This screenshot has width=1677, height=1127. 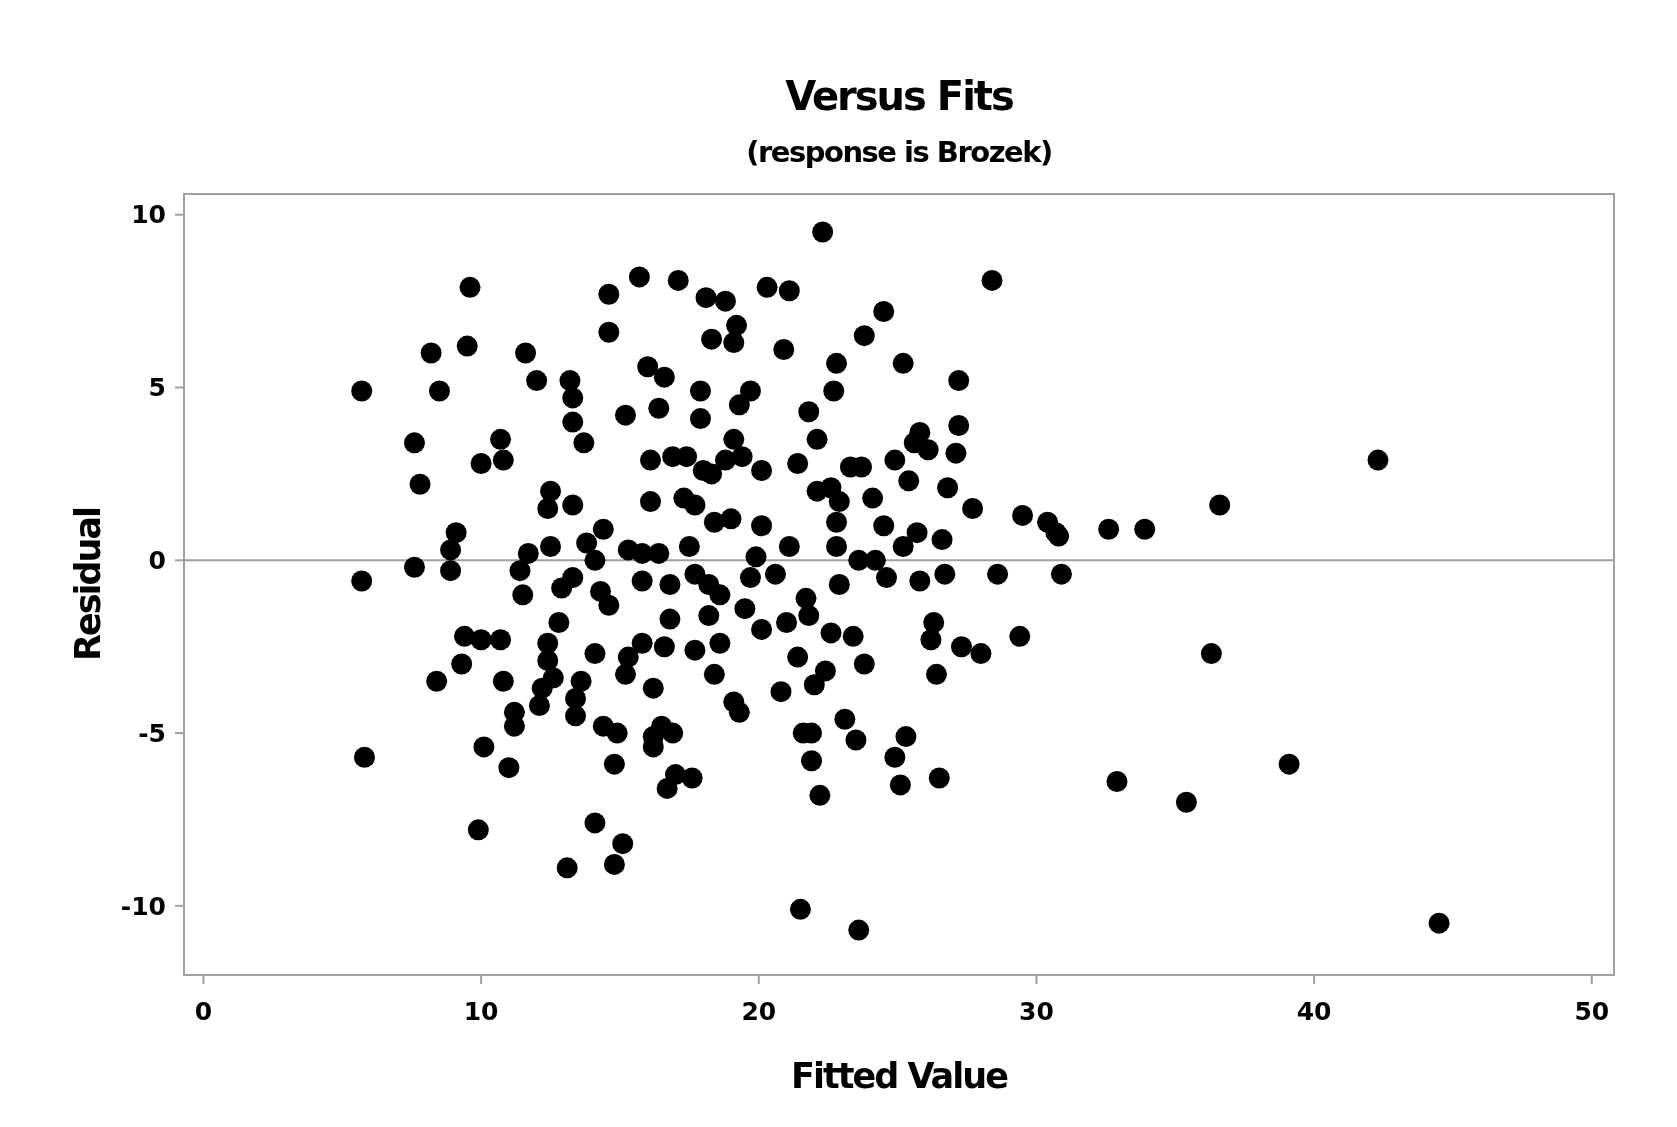 What do you see at coordinates (1592, 1011) in the screenshot?
I see `x-tick-label: 50` at bounding box center [1592, 1011].